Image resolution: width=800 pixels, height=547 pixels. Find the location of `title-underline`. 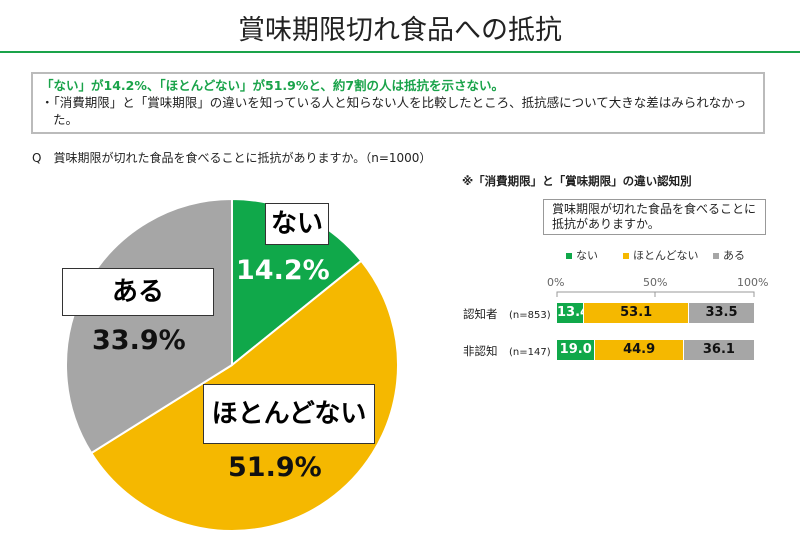

title-underline is located at coordinates (400, 52).